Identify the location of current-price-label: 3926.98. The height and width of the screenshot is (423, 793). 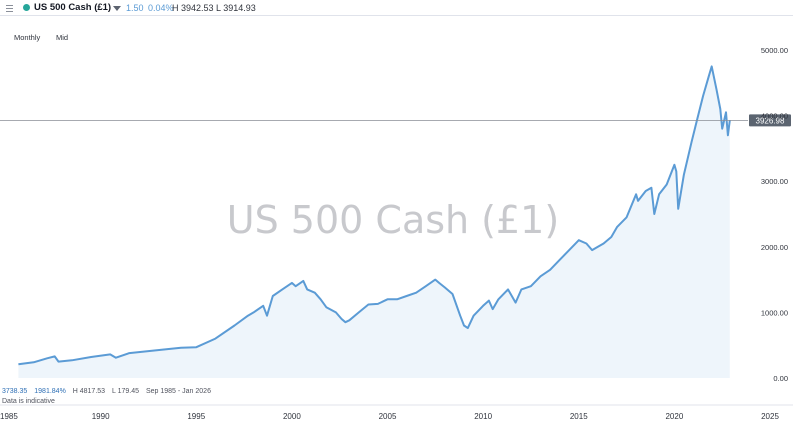
(770, 120).